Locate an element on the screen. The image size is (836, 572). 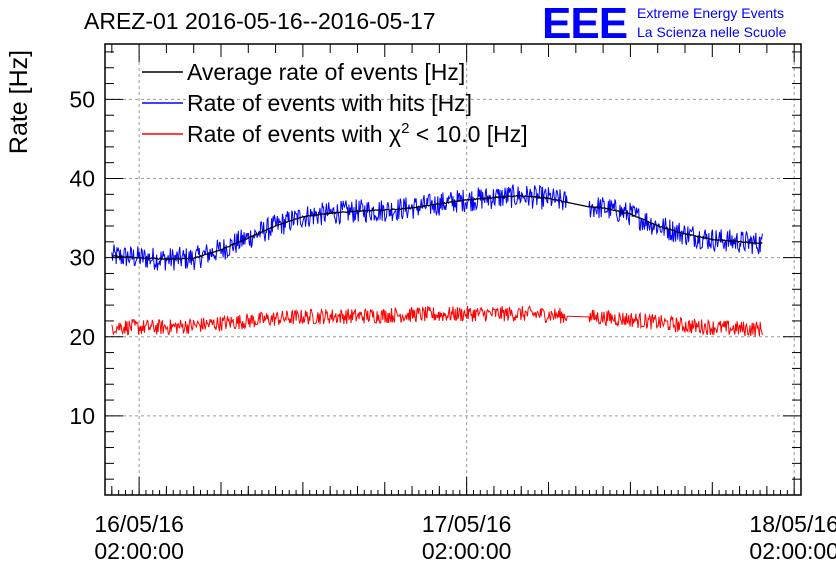
legend-entry: Average rate of events [Hz] is located at coordinates (326, 72).